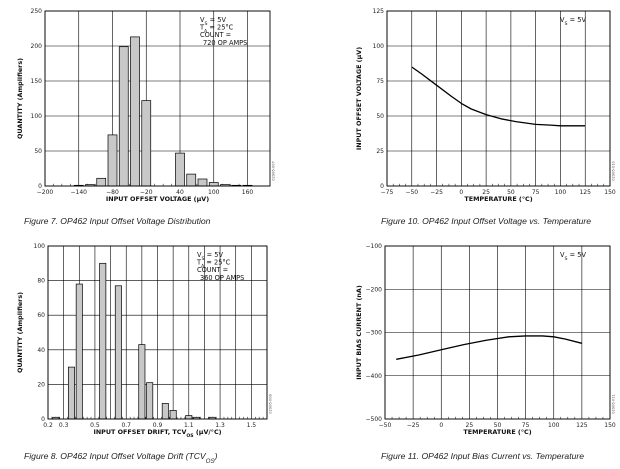 This screenshot has height=469, width=620. What do you see at coordinates (359, 332) in the screenshot?
I see `y-axis-label: INPUT BIAS CURRENT (nA)` at bounding box center [359, 332].